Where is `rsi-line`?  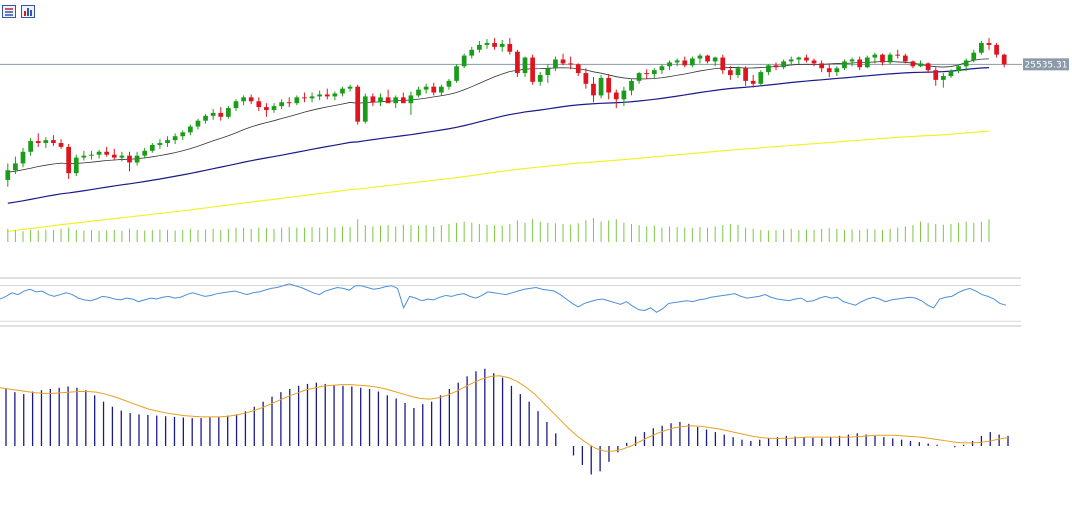 rsi-line is located at coordinates (503, 298).